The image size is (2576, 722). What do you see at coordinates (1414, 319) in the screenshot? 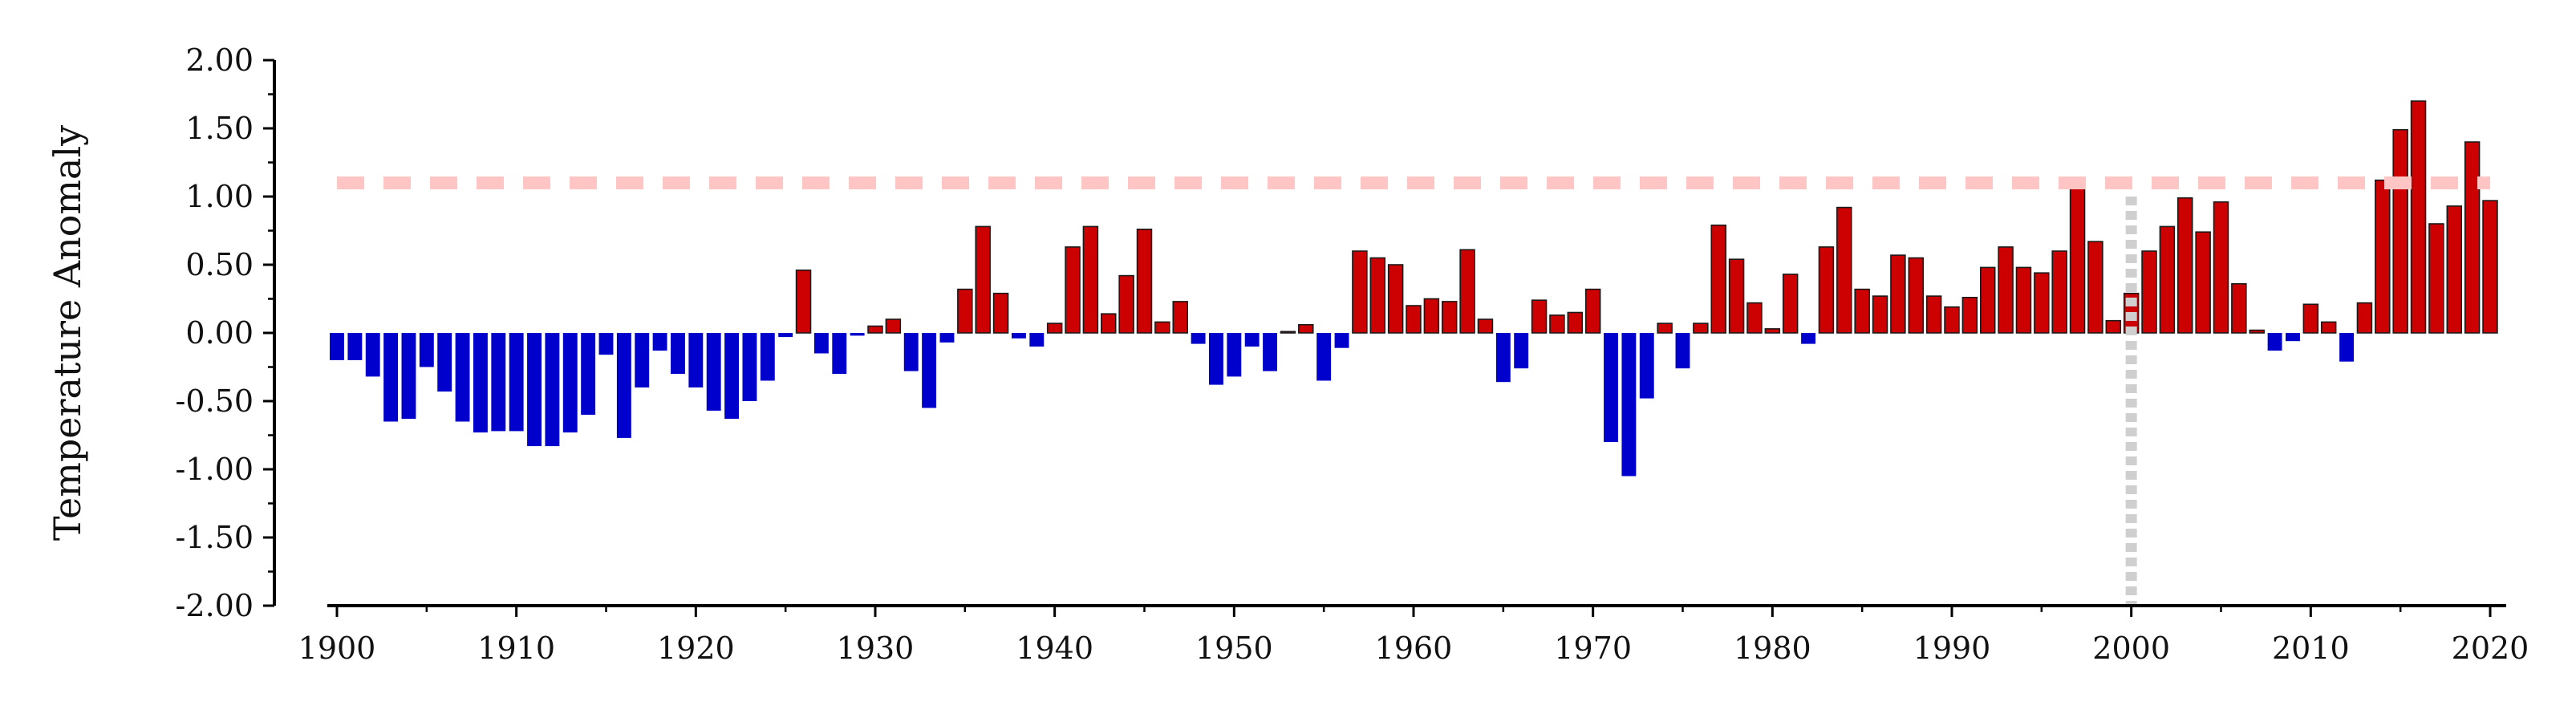
I see `bar-1960` at bounding box center [1414, 319].